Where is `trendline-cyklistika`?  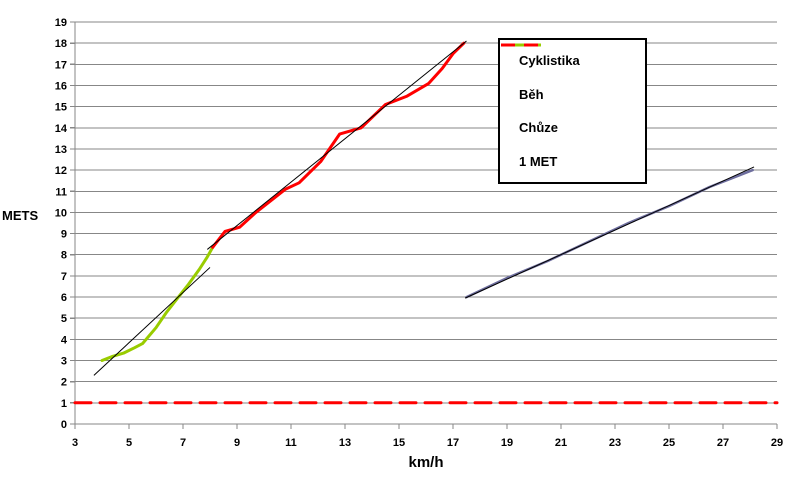 trendline-cyklistika is located at coordinates (609, 232).